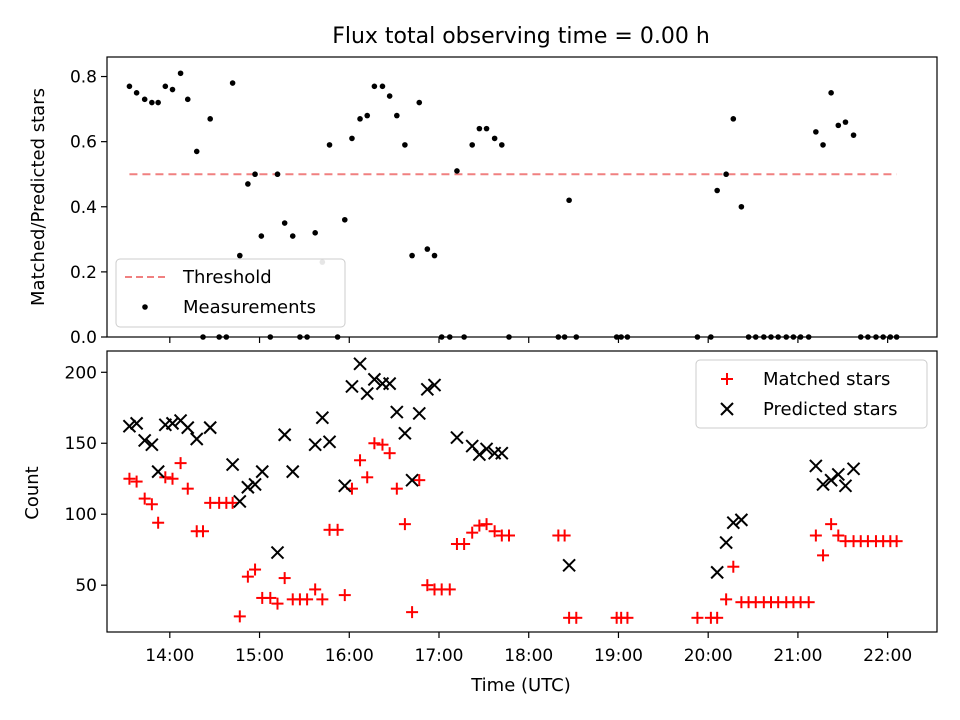 The height and width of the screenshot is (720, 960). I want to click on bottom-ytick-label: 150, so click(81, 444).